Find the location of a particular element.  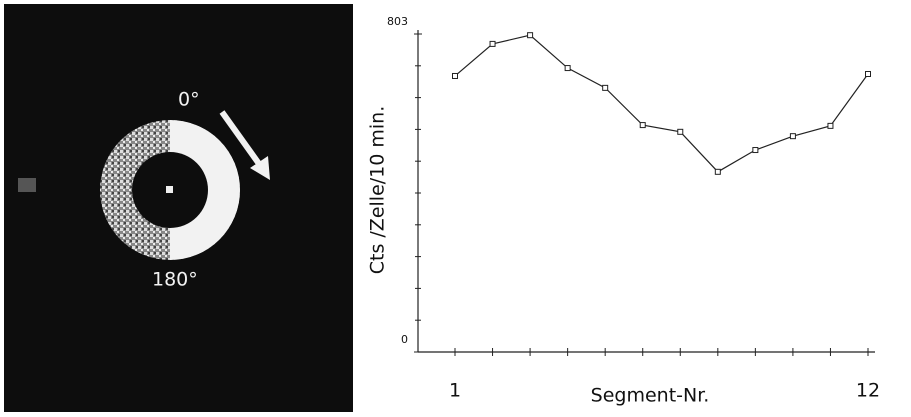

arrow-shaft is located at coordinates (242, 140).